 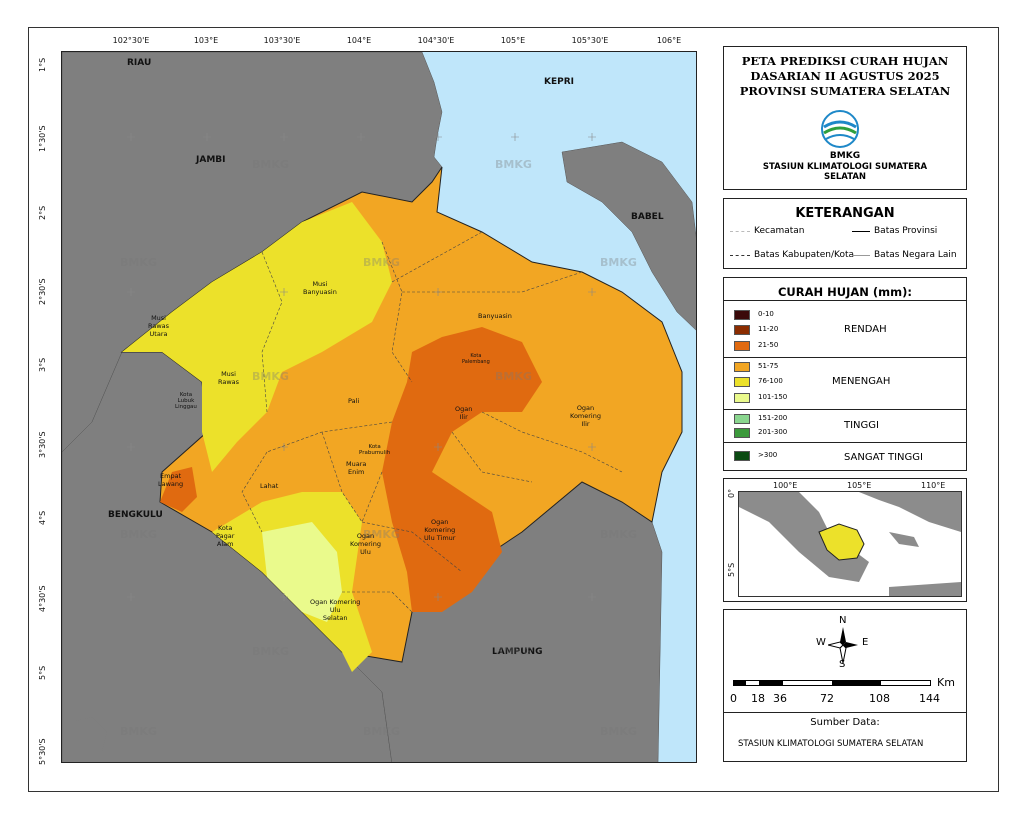 What do you see at coordinates (845, 91) in the screenshot?
I see `map-title-line3: PROVINSI SUMATERA SELATAN` at bounding box center [845, 91].